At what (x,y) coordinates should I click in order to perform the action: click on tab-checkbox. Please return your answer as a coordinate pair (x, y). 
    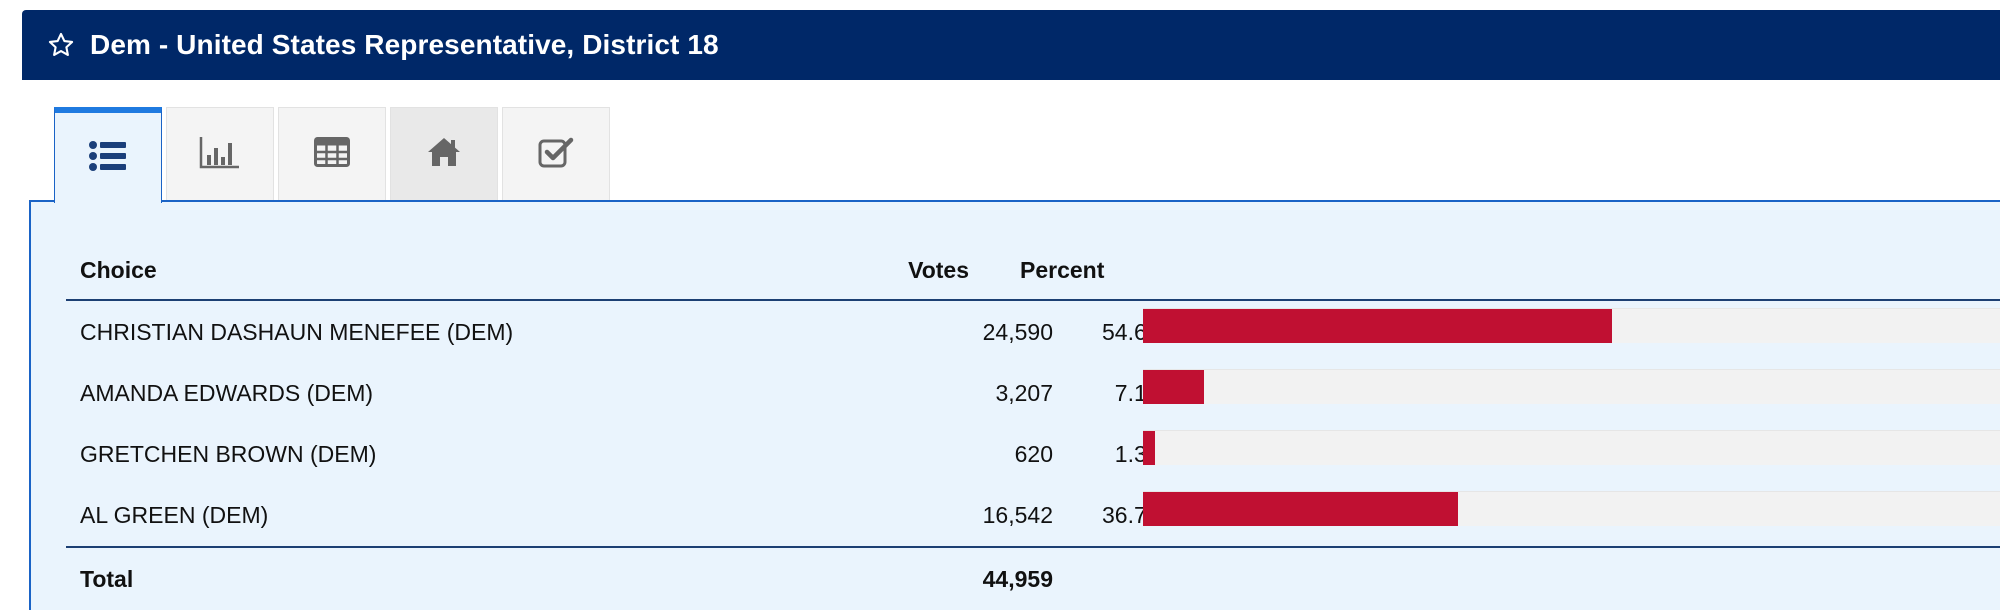
    Looking at the image, I should click on (556, 154).